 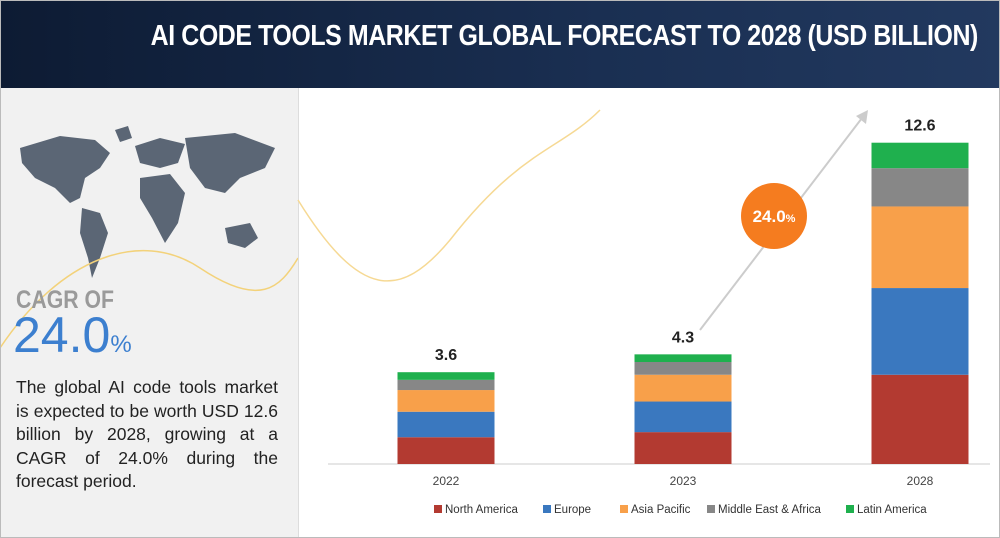 What do you see at coordinates (661, 510) in the screenshot?
I see `legend-label: Asia Pacific` at bounding box center [661, 510].